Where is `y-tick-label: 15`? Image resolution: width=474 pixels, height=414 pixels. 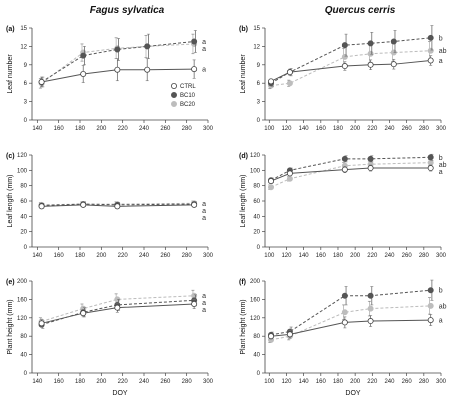 y-tick-label: 15 is located at coordinates (23, 29).